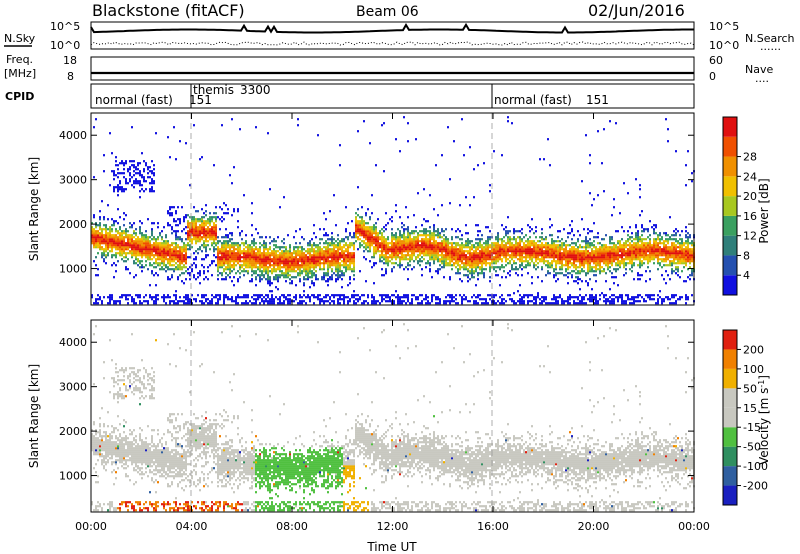 This screenshot has height=554, width=800. I want to click on colorbar-tick-label: -100, so click(755, 466).